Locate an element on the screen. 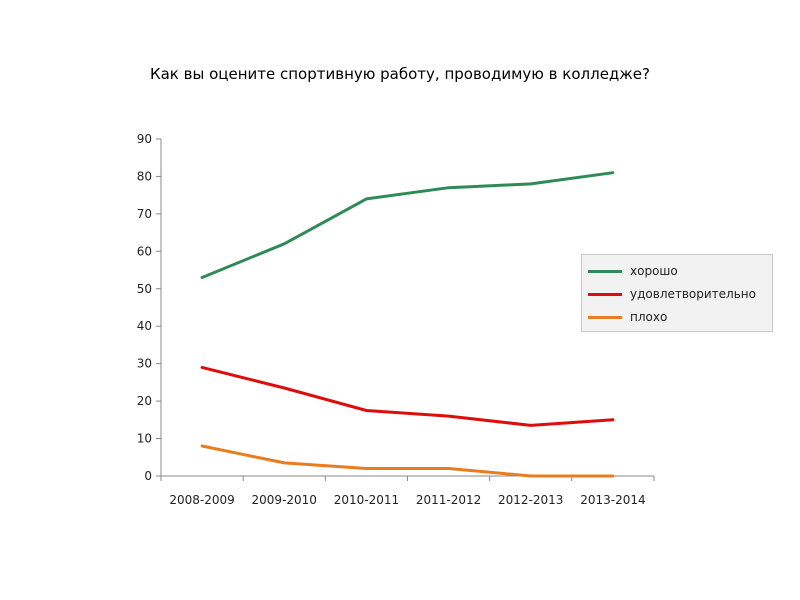  legend-swatch-khorosho is located at coordinates (605, 271).